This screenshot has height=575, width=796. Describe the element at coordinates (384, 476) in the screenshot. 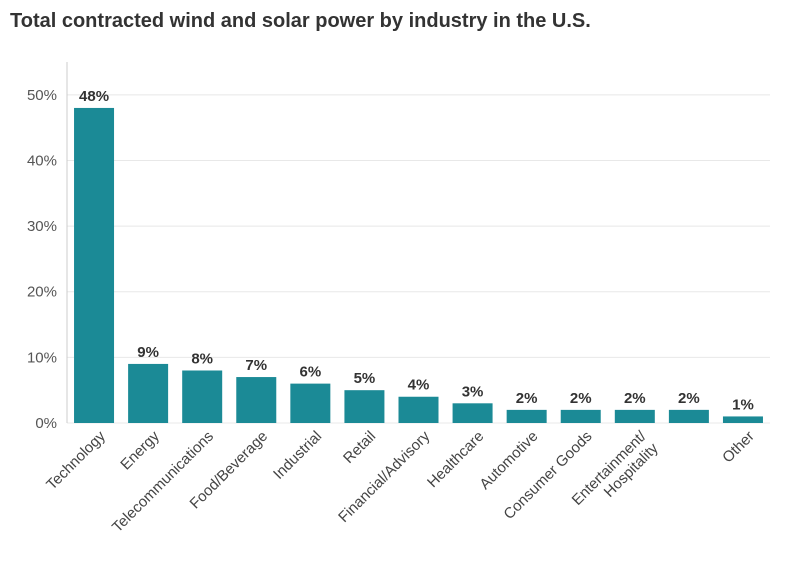

I see `x-tick-label: Financial/Advisory` at that location.